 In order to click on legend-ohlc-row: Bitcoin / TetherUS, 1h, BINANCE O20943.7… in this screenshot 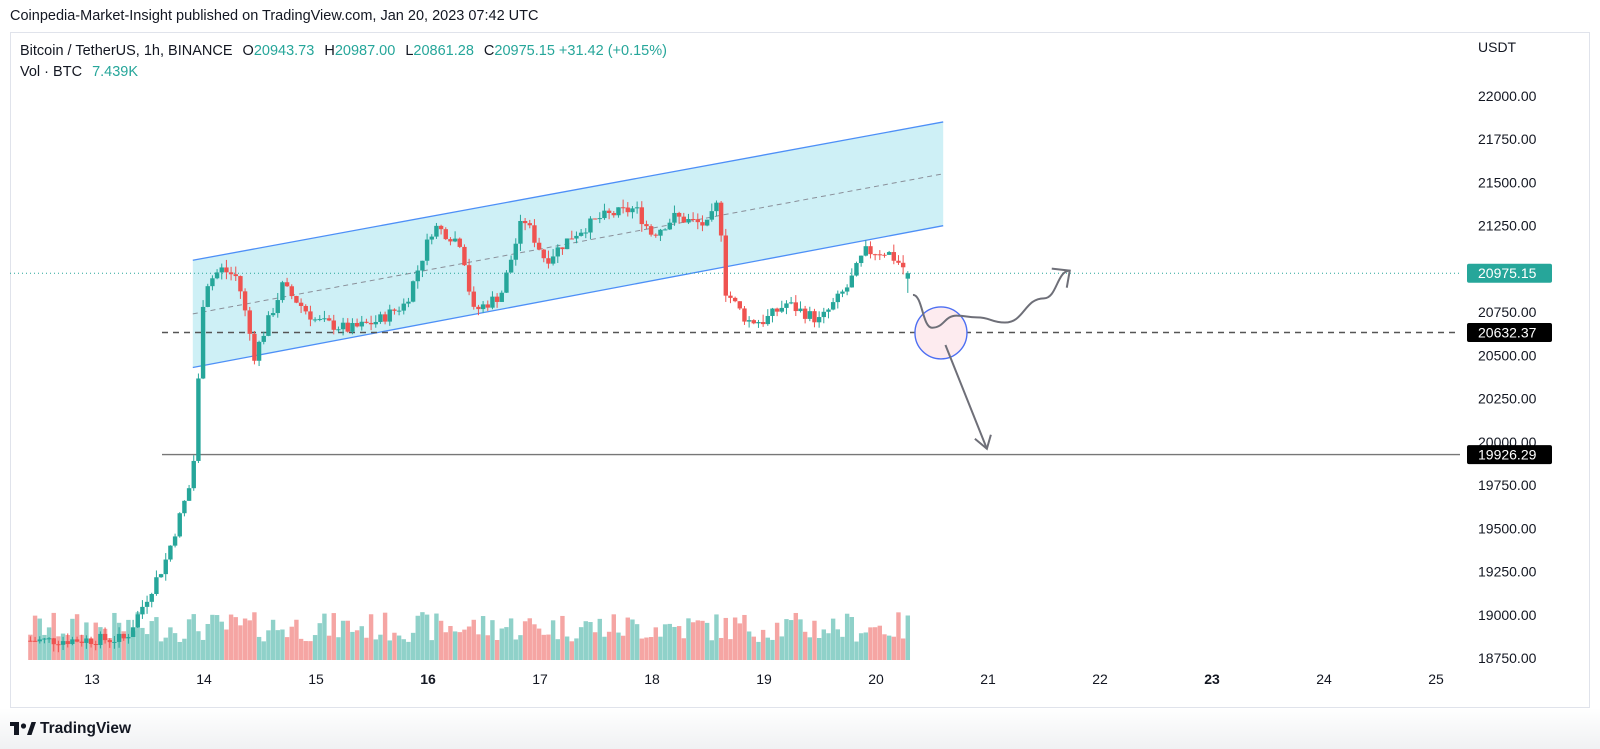, I will do `click(343, 51)`.